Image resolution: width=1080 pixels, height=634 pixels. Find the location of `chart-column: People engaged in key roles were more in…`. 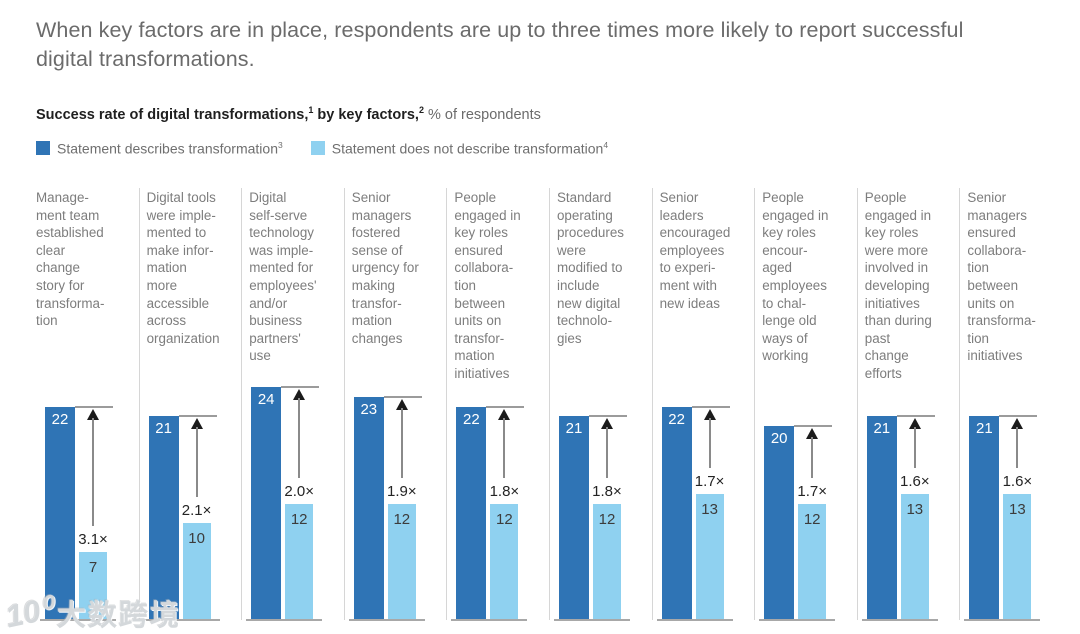

chart-column: People engaged in key roles were more in… is located at coordinates (908, 404).